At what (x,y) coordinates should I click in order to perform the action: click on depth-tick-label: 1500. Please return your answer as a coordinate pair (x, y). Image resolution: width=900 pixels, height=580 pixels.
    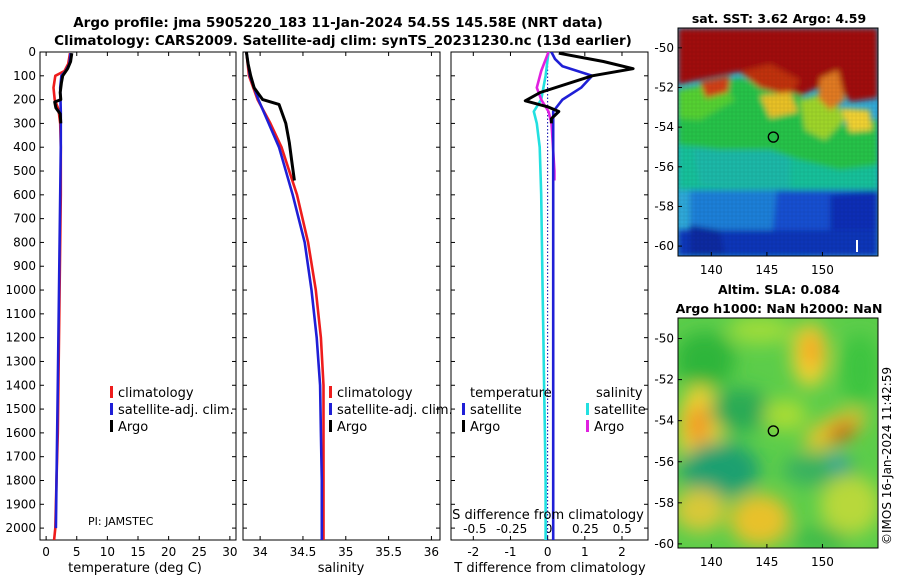
    Looking at the image, I should click on (20, 409).